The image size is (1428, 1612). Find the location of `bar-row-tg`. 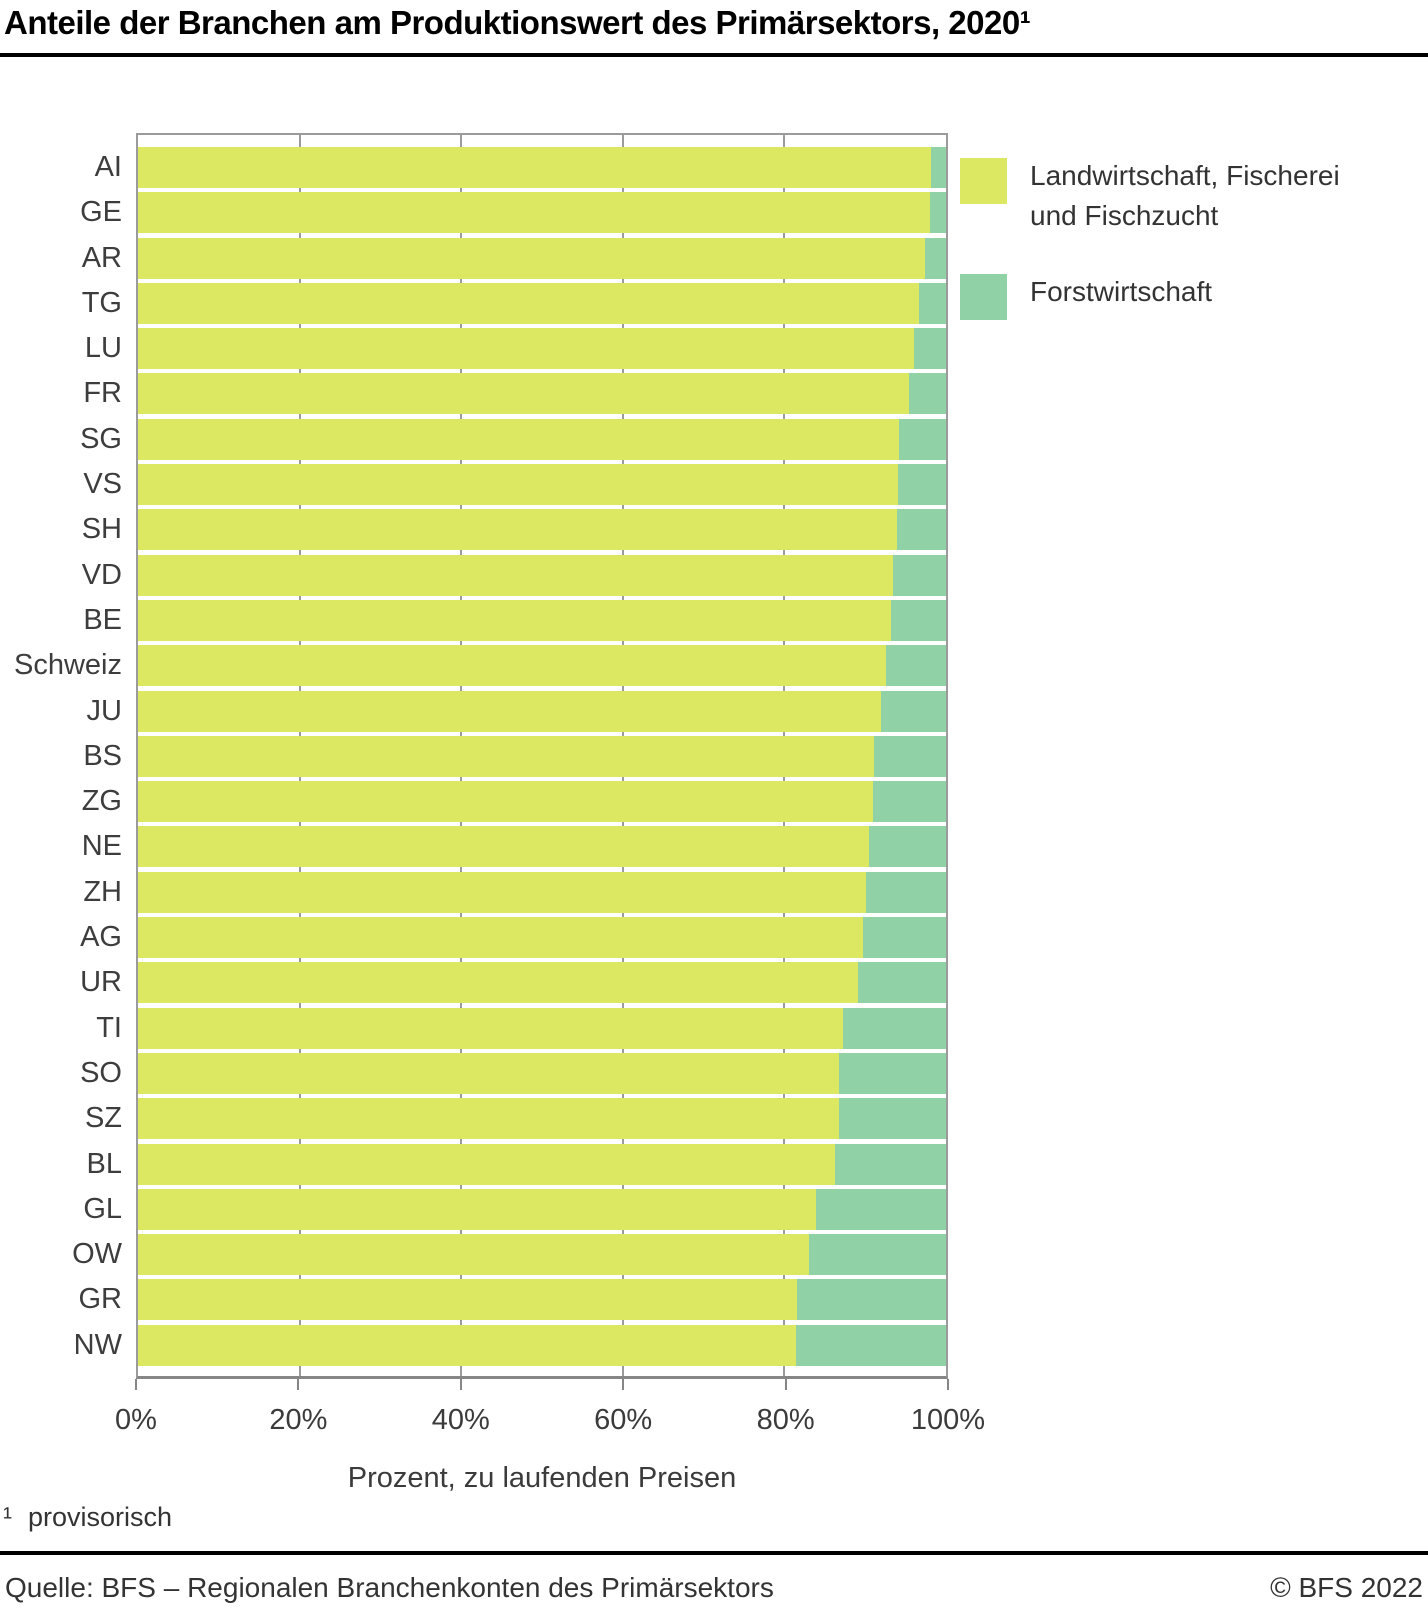

bar-row-tg is located at coordinates (542, 303).